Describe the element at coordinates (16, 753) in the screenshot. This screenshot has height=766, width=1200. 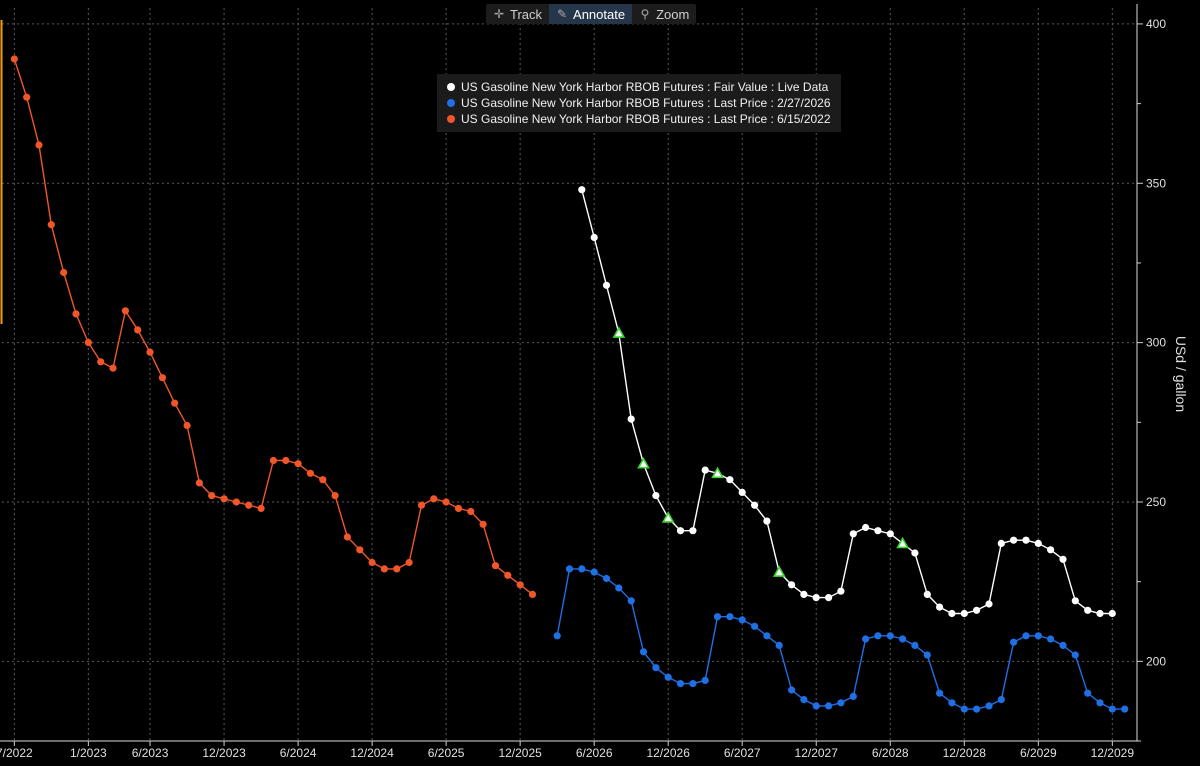
I see `x-tick-label: 7/2022` at that location.